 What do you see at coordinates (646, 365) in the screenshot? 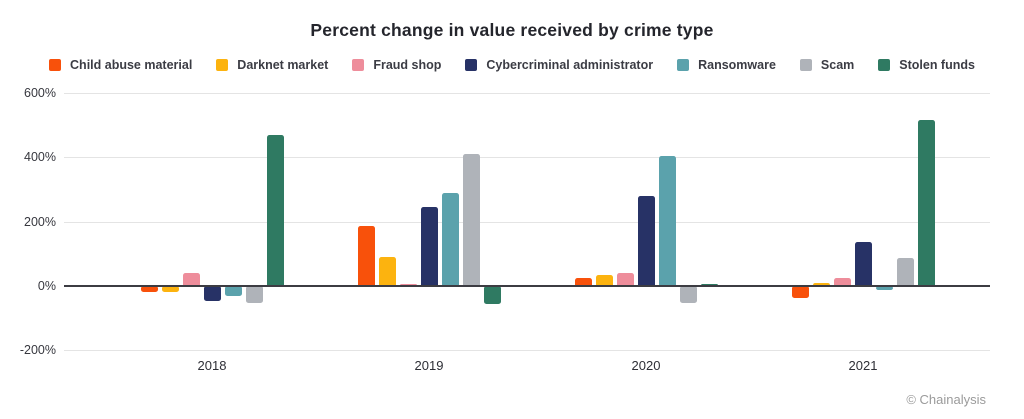
I see `x-axis-tick-label: 2020` at bounding box center [646, 365].